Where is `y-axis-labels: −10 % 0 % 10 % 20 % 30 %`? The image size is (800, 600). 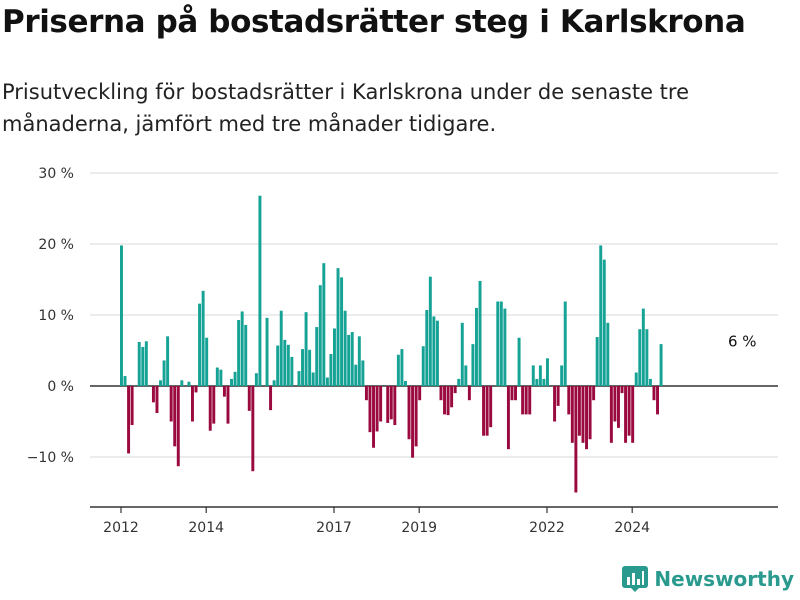
y-axis-labels: −10 % 0 % 10 % 20 % 30 % is located at coordinates (50, 316).